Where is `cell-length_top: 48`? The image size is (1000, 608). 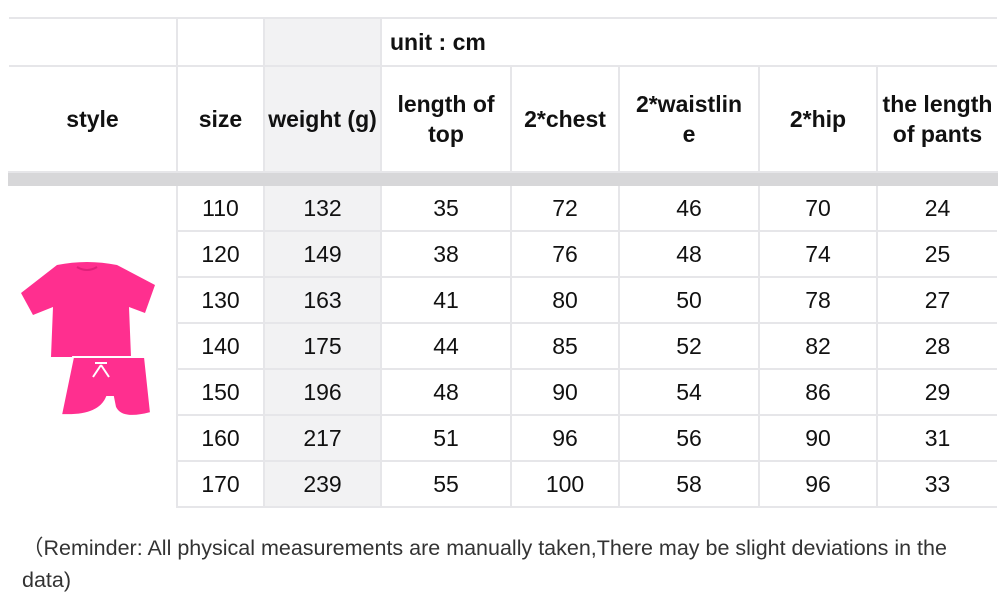
cell-length_top: 48 is located at coordinates (446, 392).